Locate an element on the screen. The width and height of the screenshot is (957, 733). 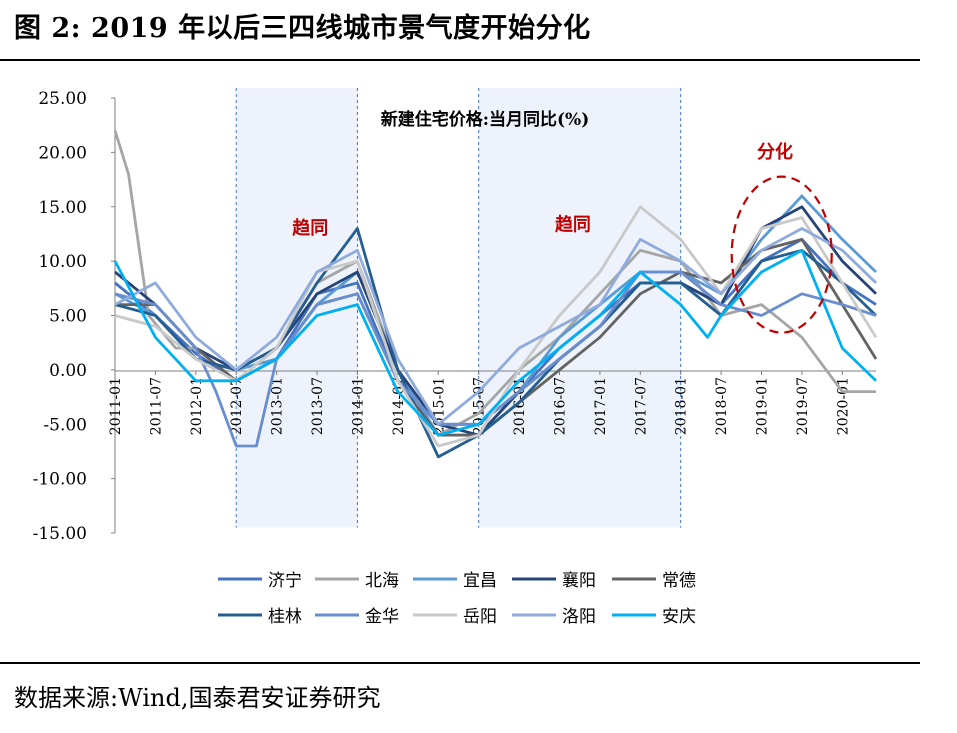
legend-label-10: 安庆 is located at coordinates (679, 617).